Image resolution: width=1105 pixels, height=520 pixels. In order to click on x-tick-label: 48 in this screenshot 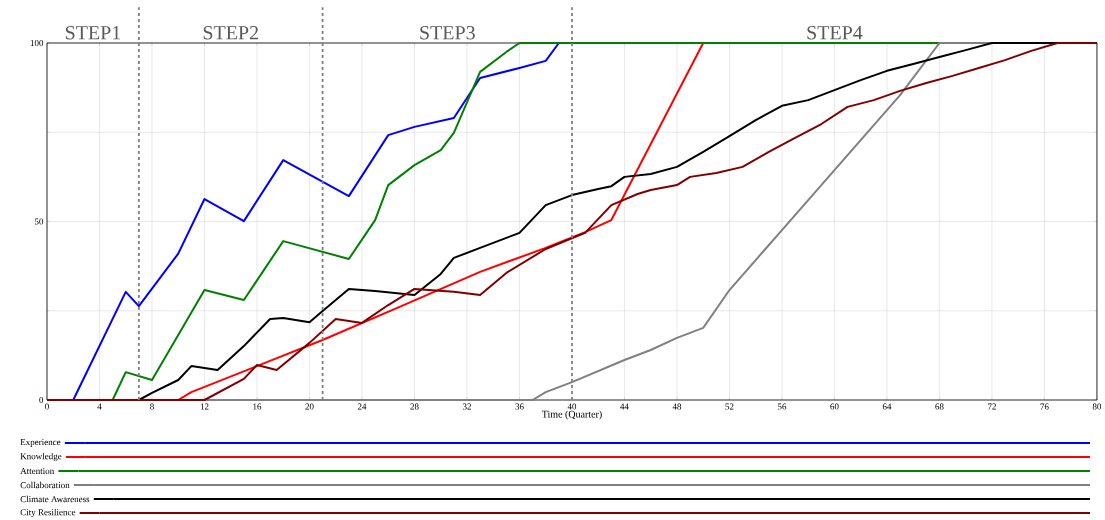, I will do `click(677, 406)`.